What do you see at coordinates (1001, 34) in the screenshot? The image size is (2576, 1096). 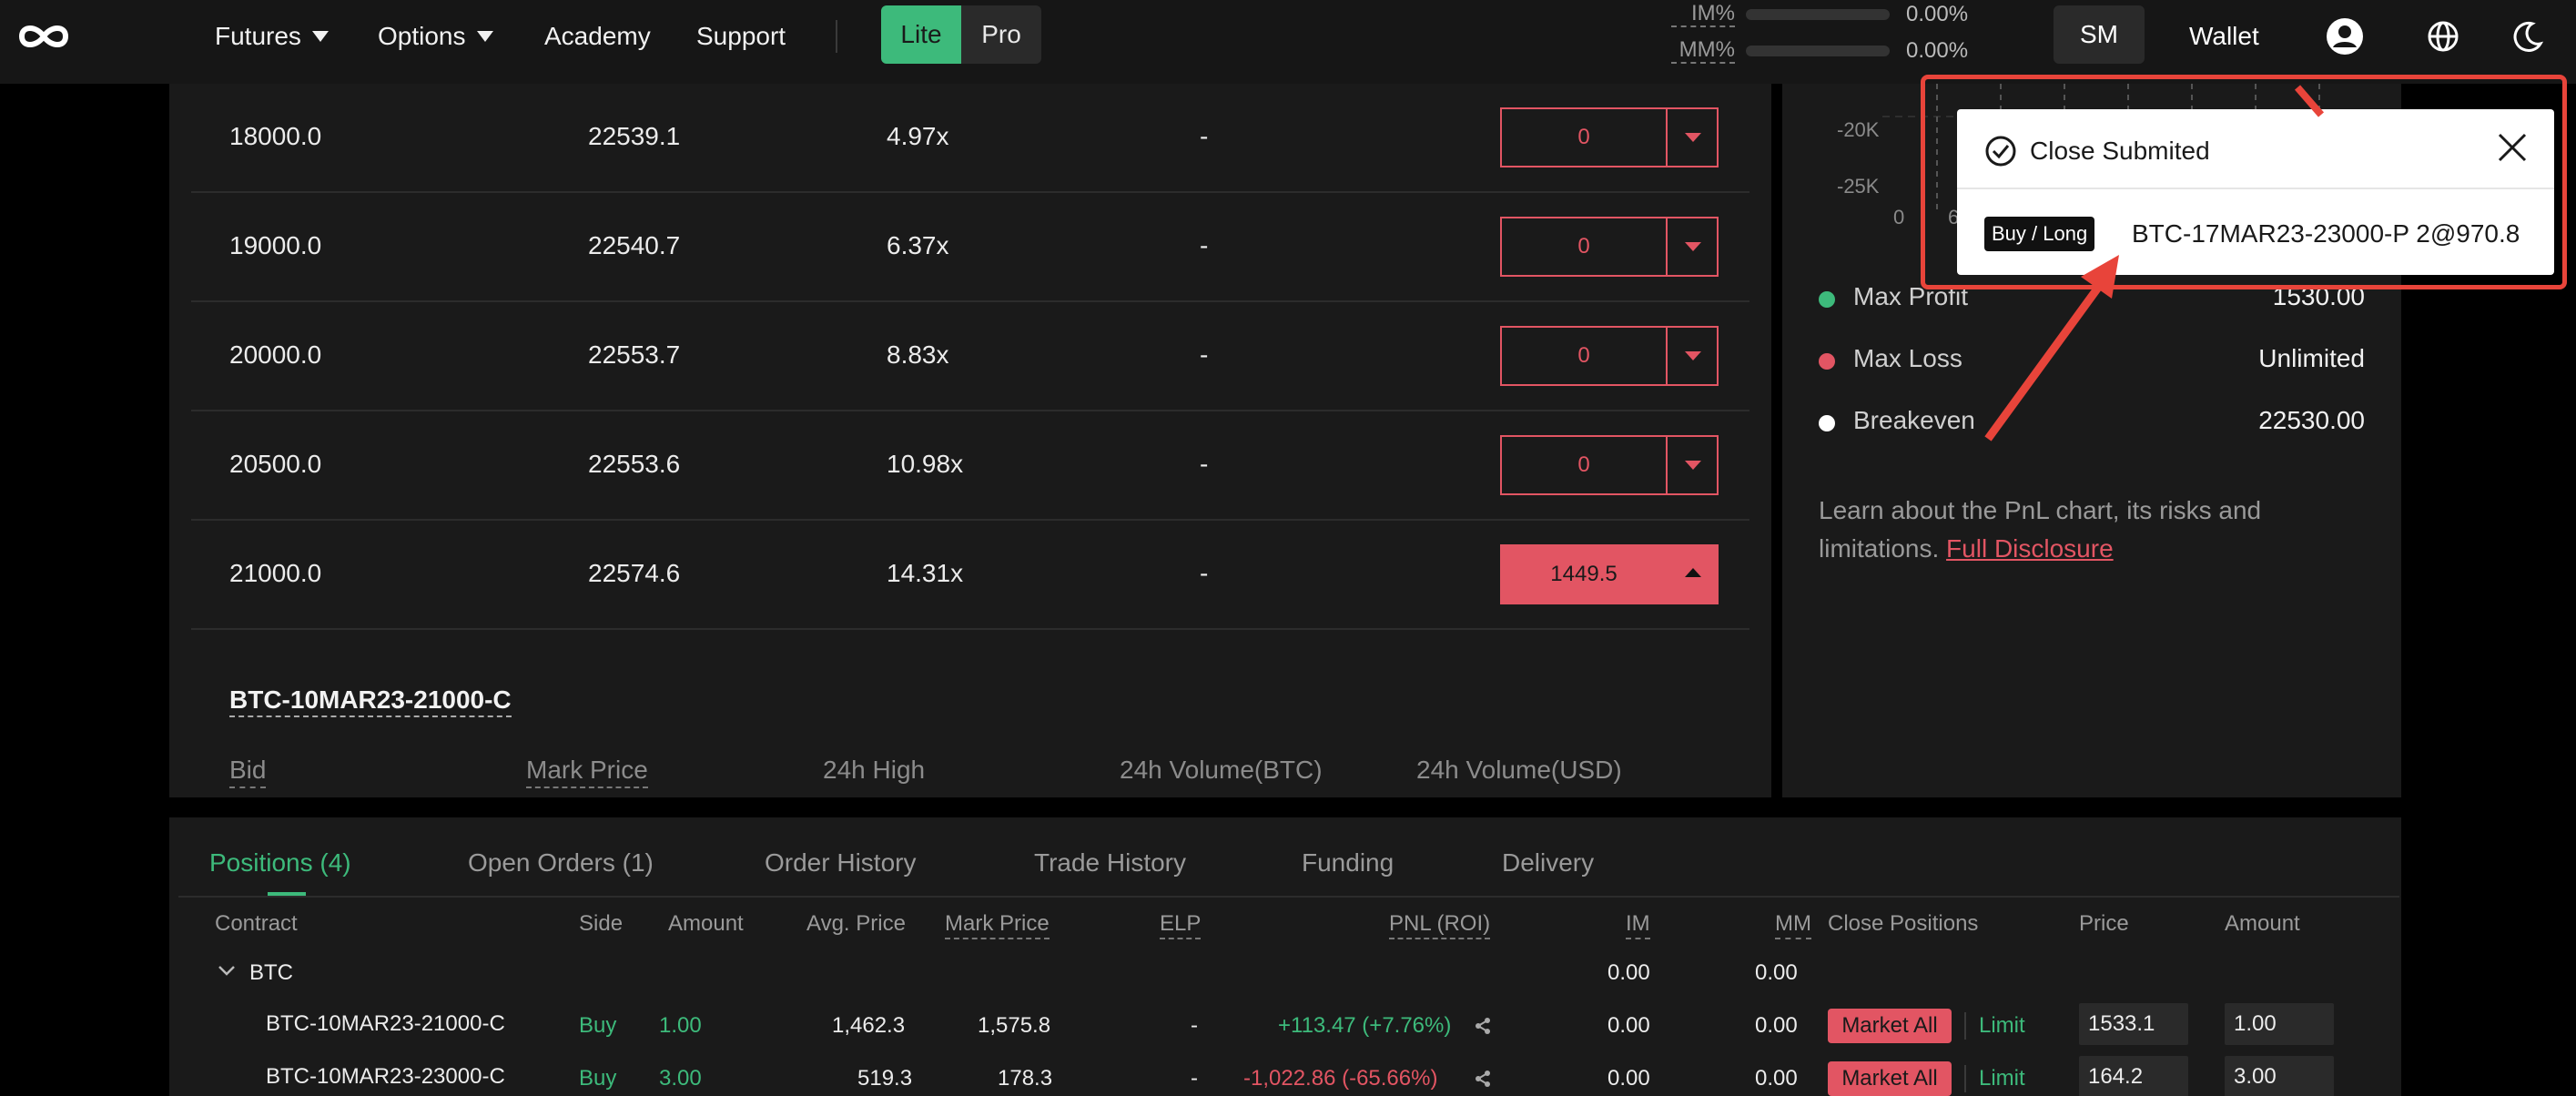 I see `mode-pro-button: Pro` at bounding box center [1001, 34].